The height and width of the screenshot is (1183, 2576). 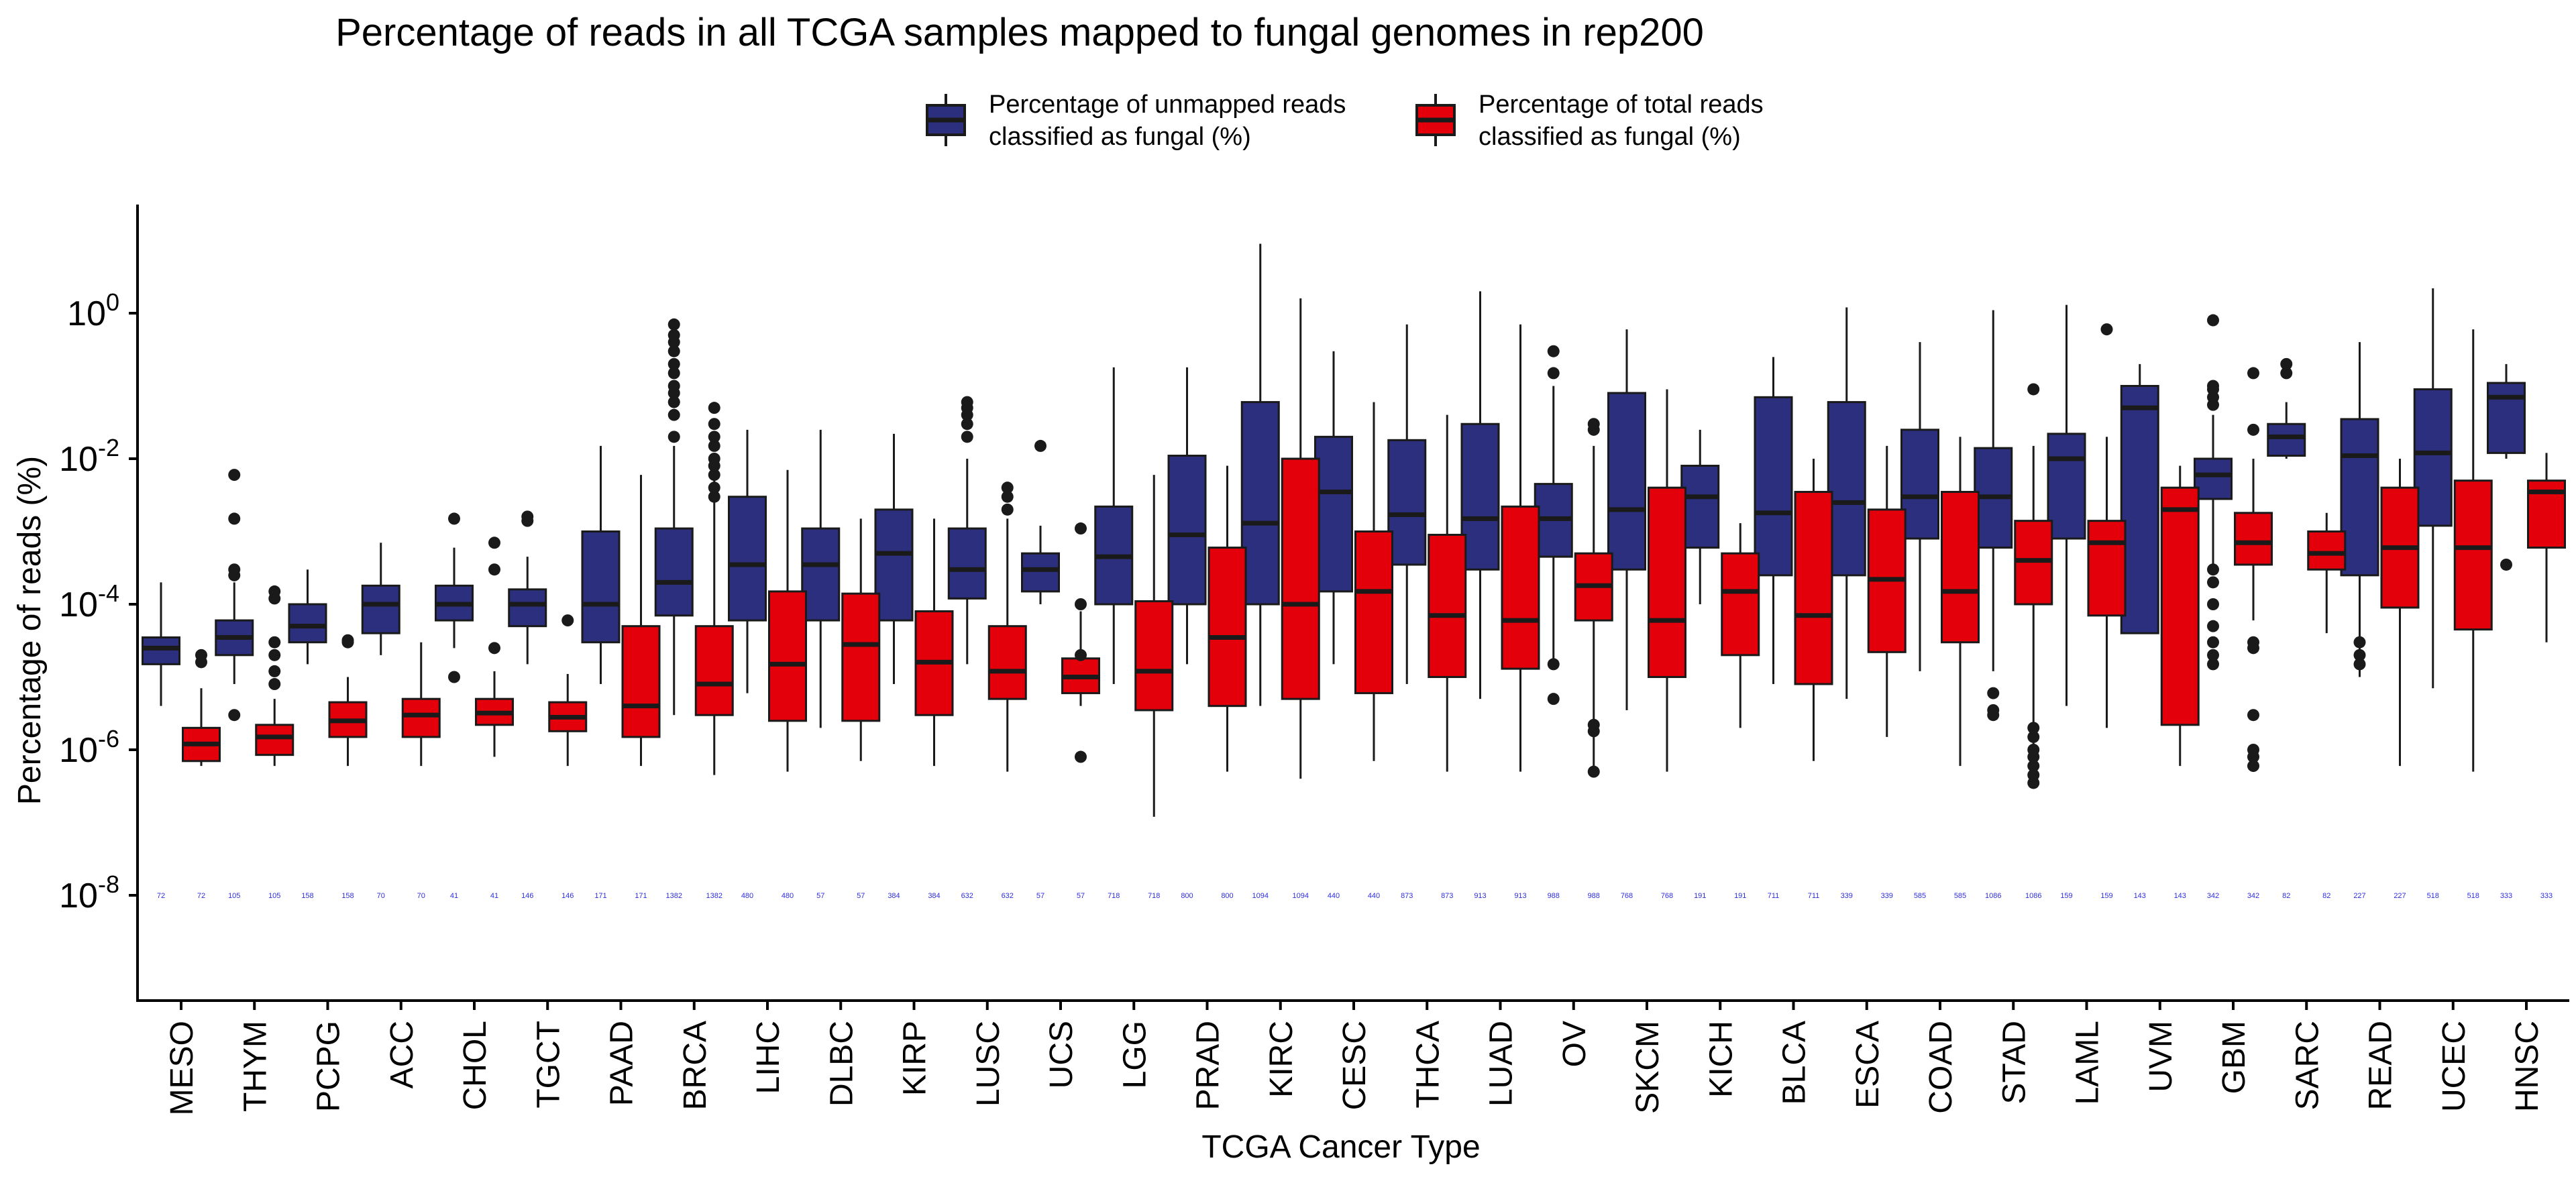 What do you see at coordinates (89, 747) in the screenshot?
I see `y-tick-label: 10⁻⁶` at bounding box center [89, 747].